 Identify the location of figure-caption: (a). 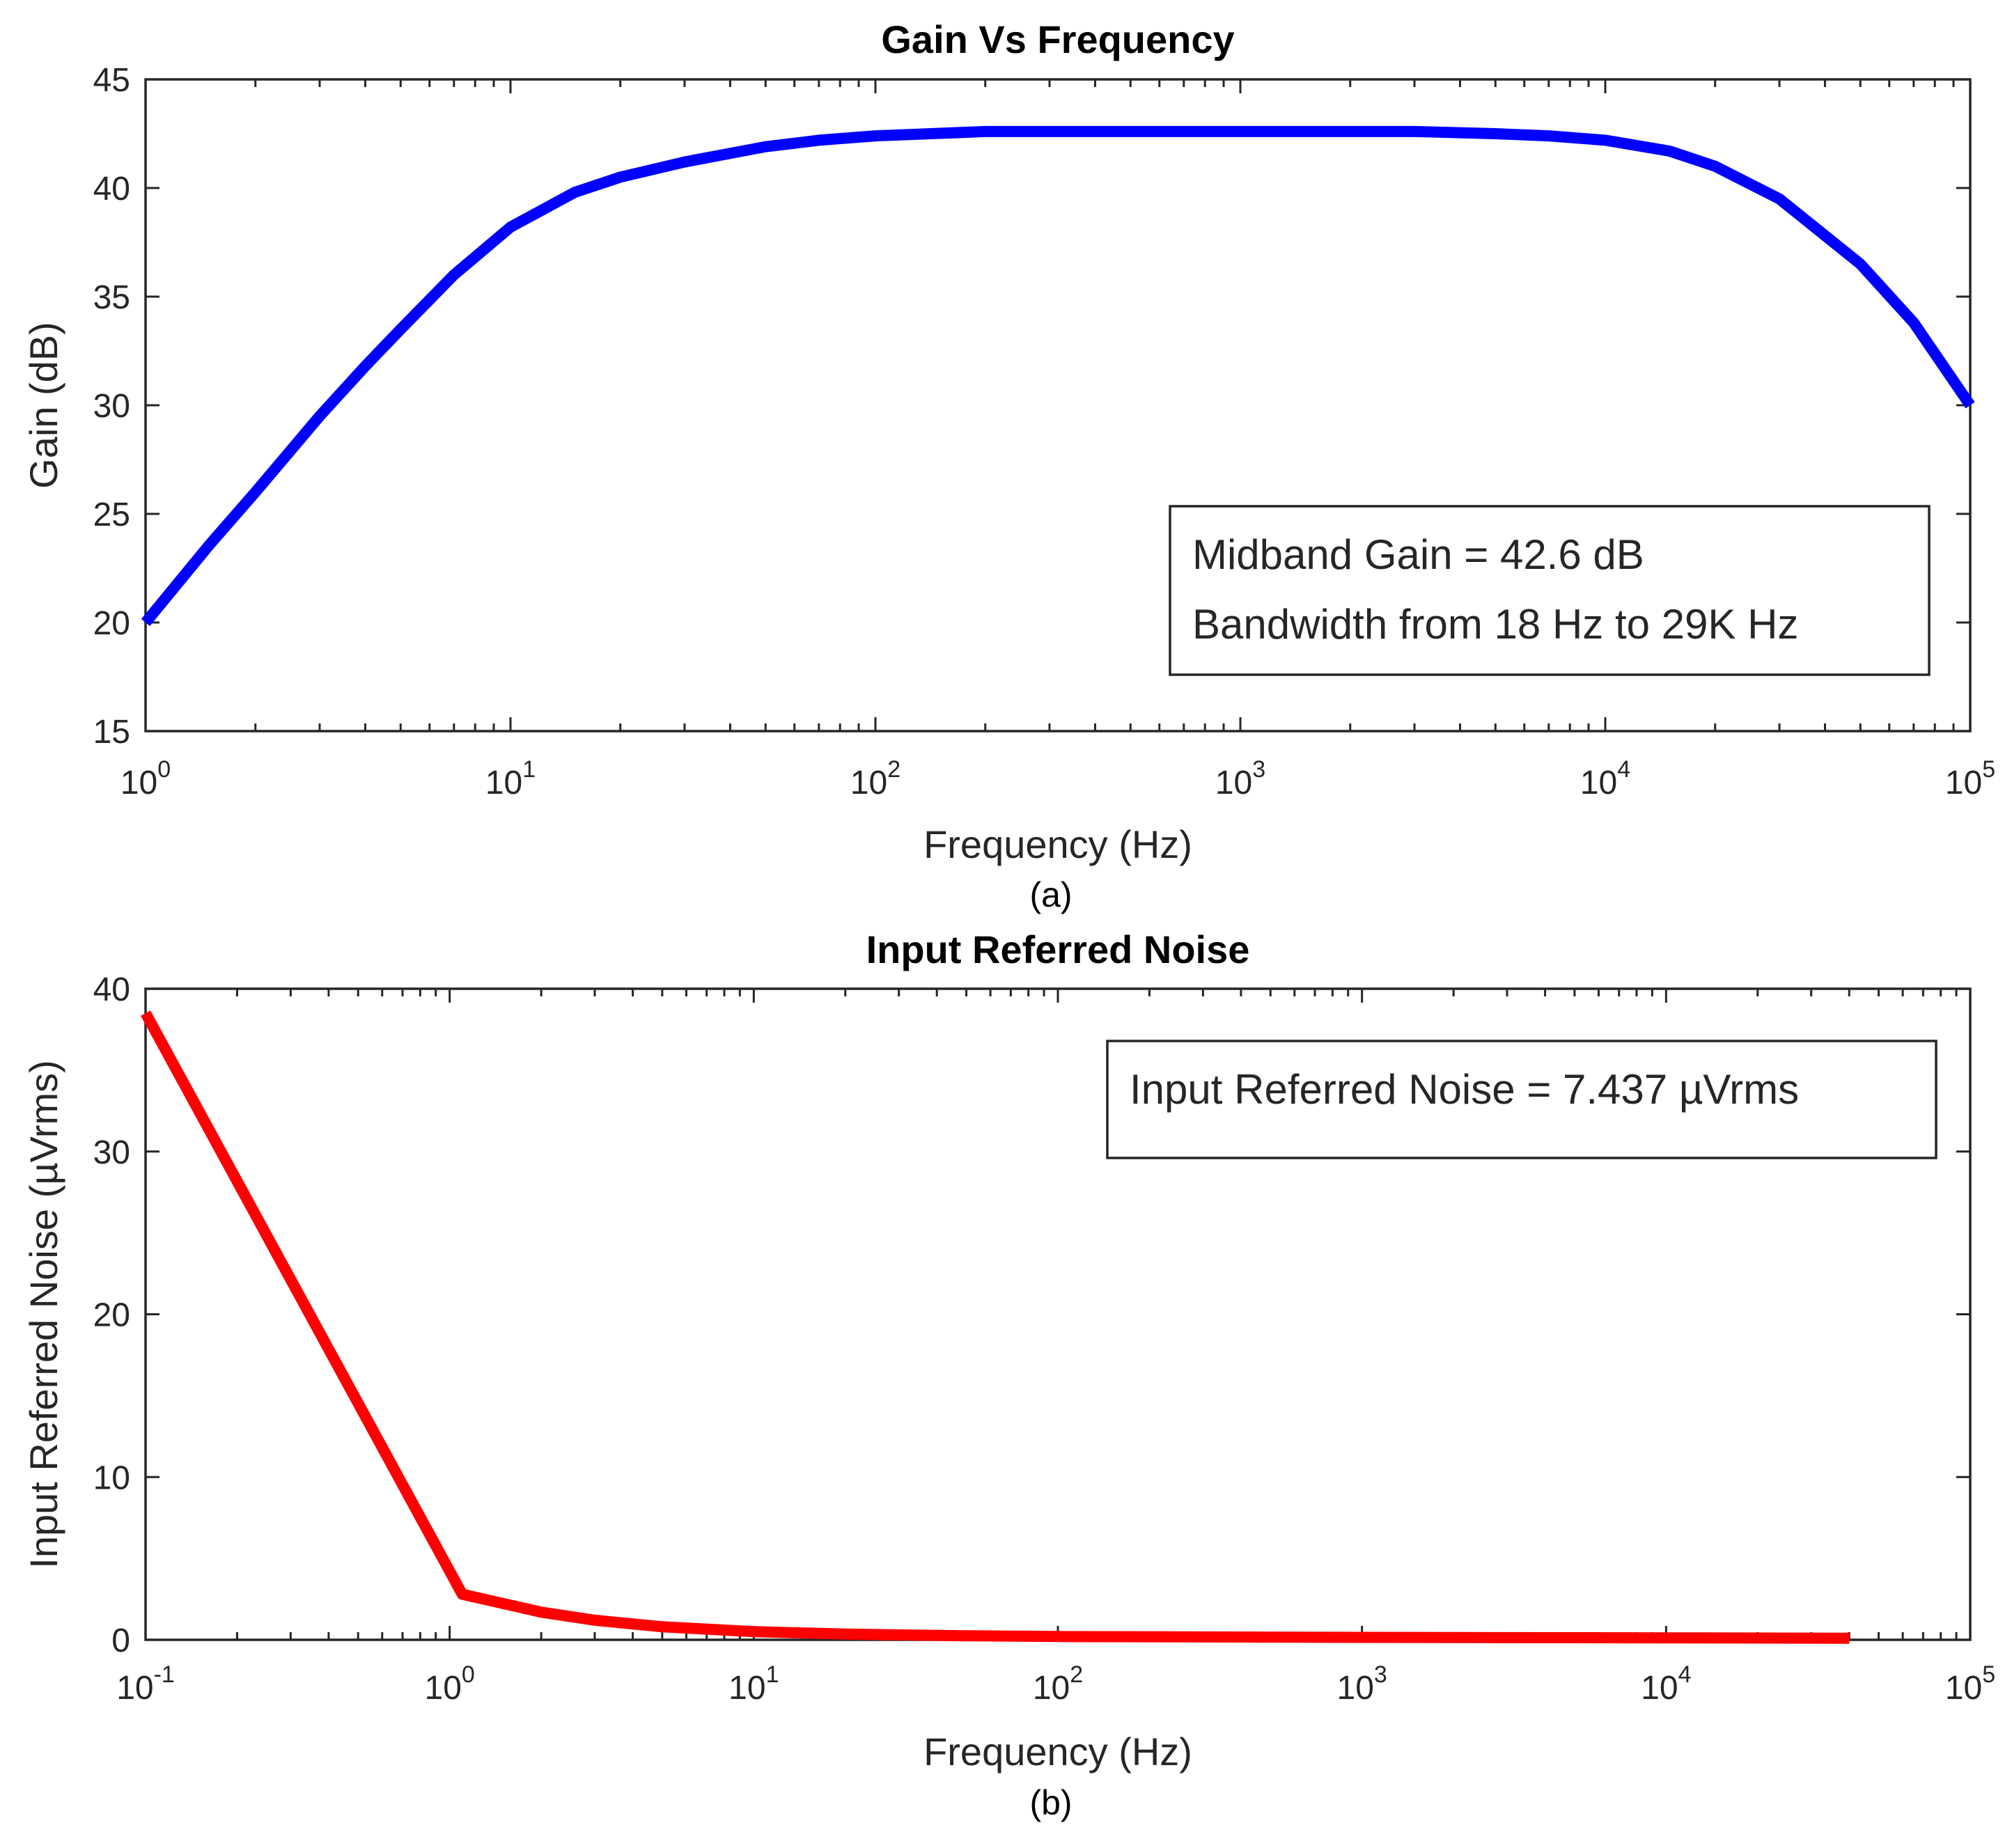
(1050, 895).